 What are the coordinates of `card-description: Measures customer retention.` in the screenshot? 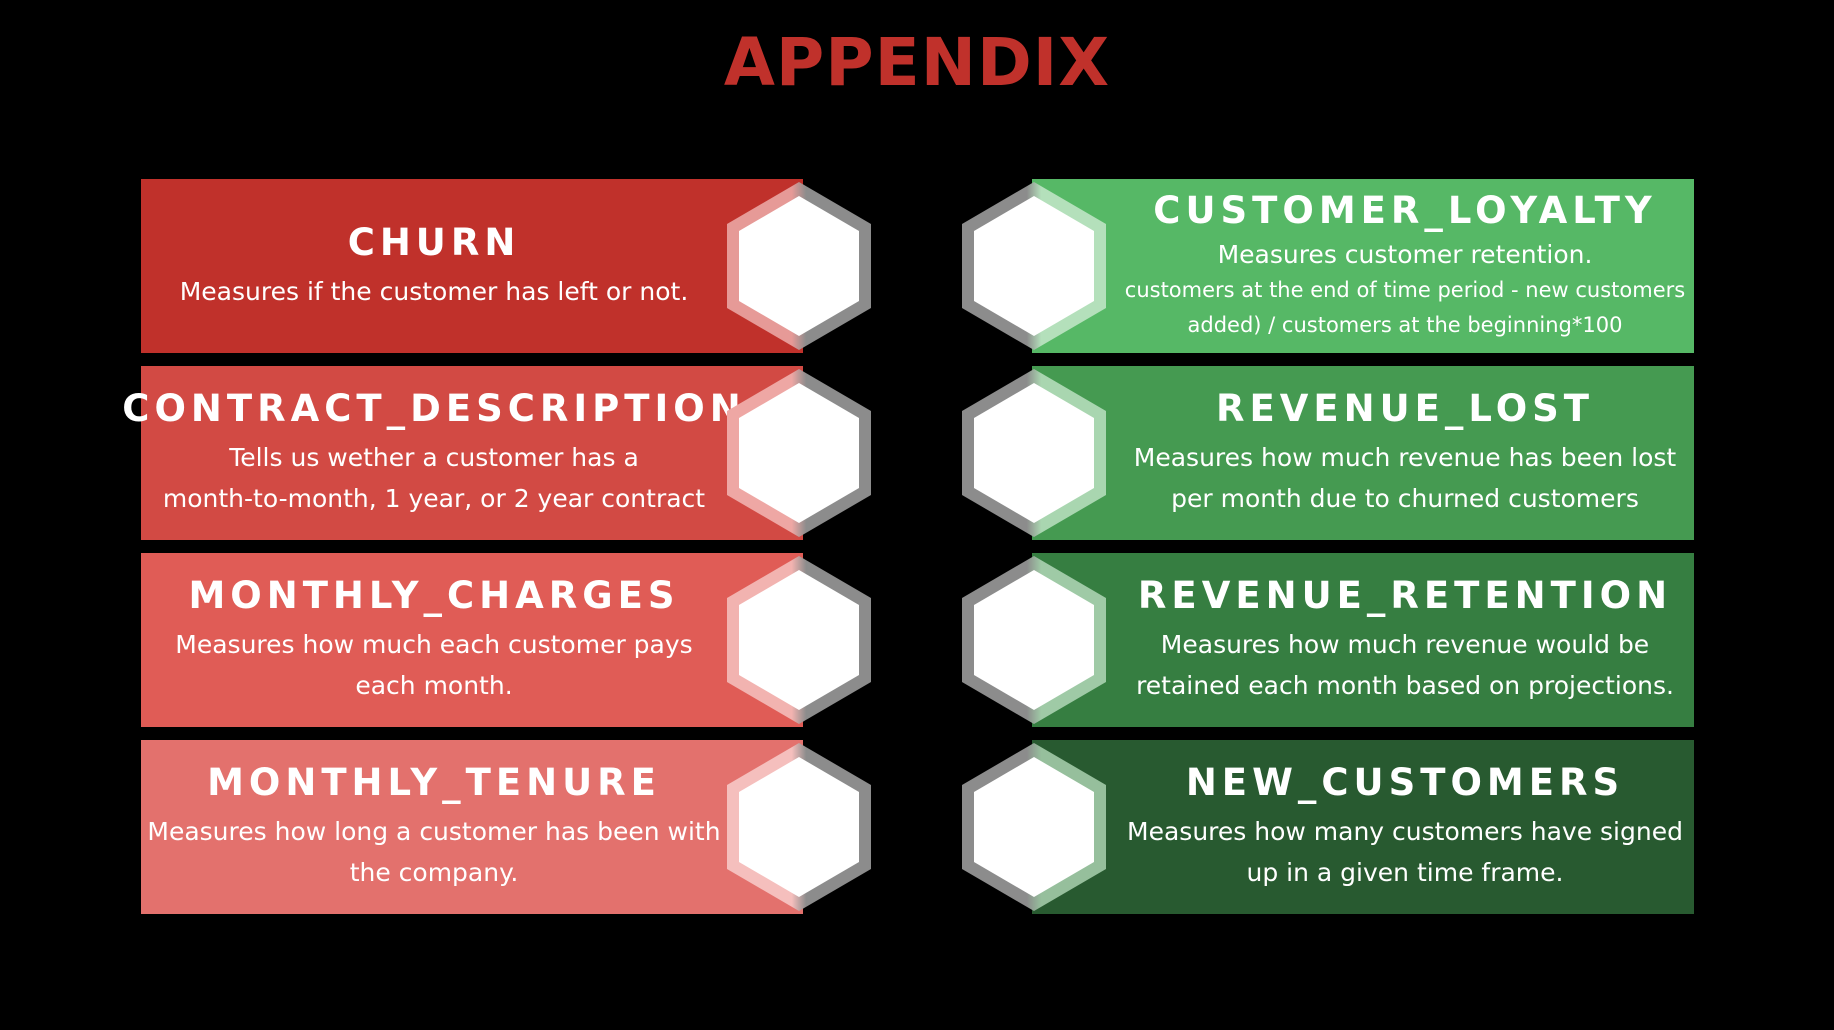 It's located at (1405, 255).